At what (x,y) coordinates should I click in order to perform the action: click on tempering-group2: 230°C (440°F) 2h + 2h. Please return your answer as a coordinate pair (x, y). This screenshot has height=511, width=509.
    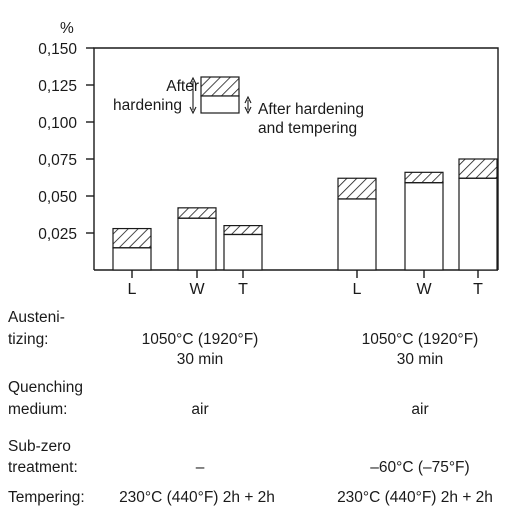
    Looking at the image, I should click on (415, 497).